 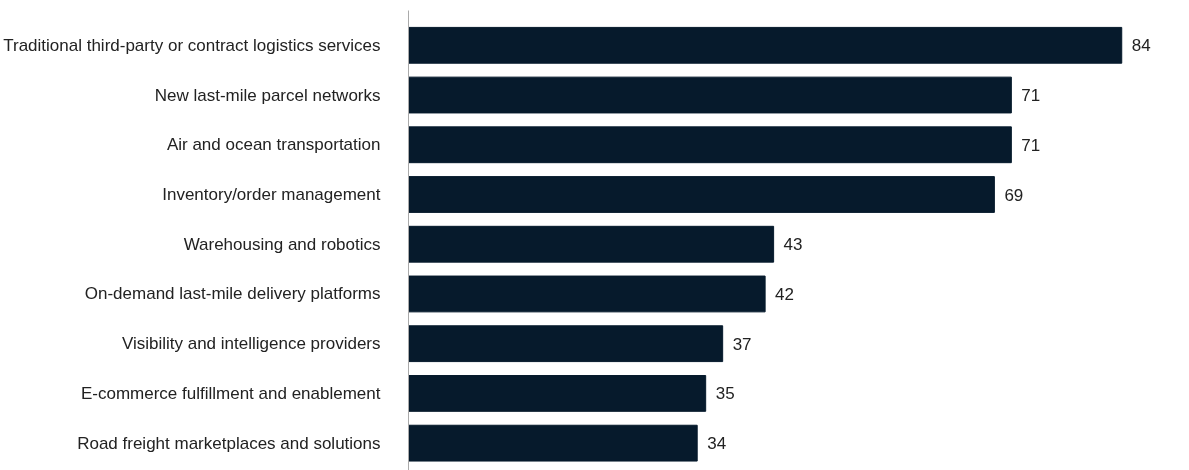 I want to click on y-tick-label: Air and ocean transportation, so click(x=273, y=145).